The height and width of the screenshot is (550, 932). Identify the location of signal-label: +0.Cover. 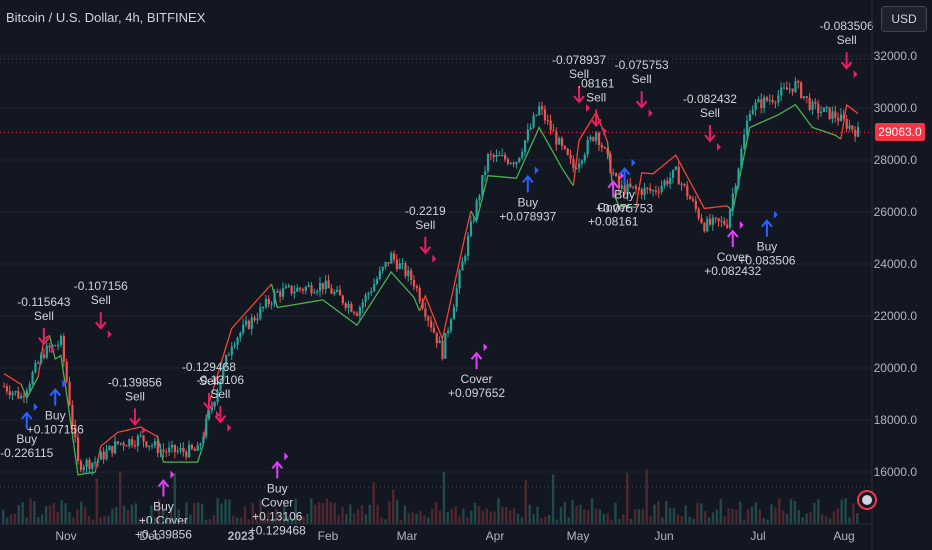
(163, 521).